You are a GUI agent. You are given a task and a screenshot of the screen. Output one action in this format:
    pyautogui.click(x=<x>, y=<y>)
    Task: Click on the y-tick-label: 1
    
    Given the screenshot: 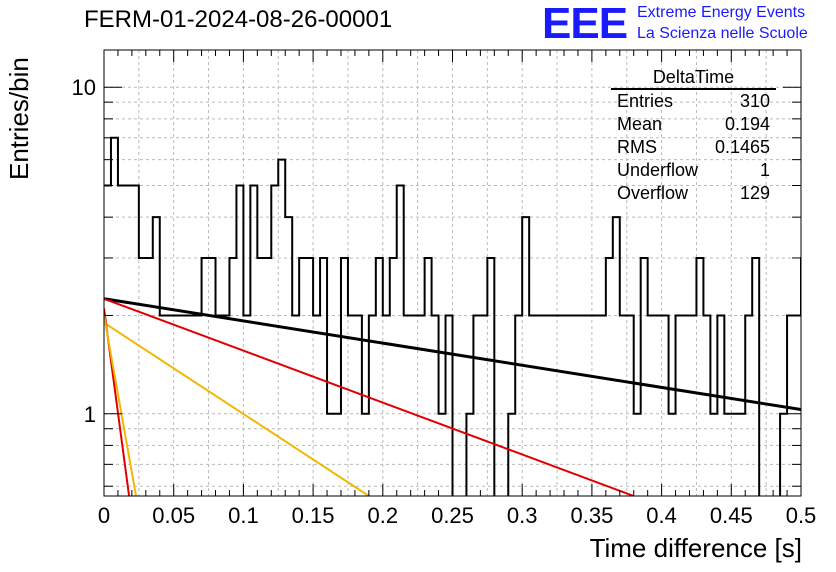 What is the action you would take?
    pyautogui.click(x=90, y=414)
    